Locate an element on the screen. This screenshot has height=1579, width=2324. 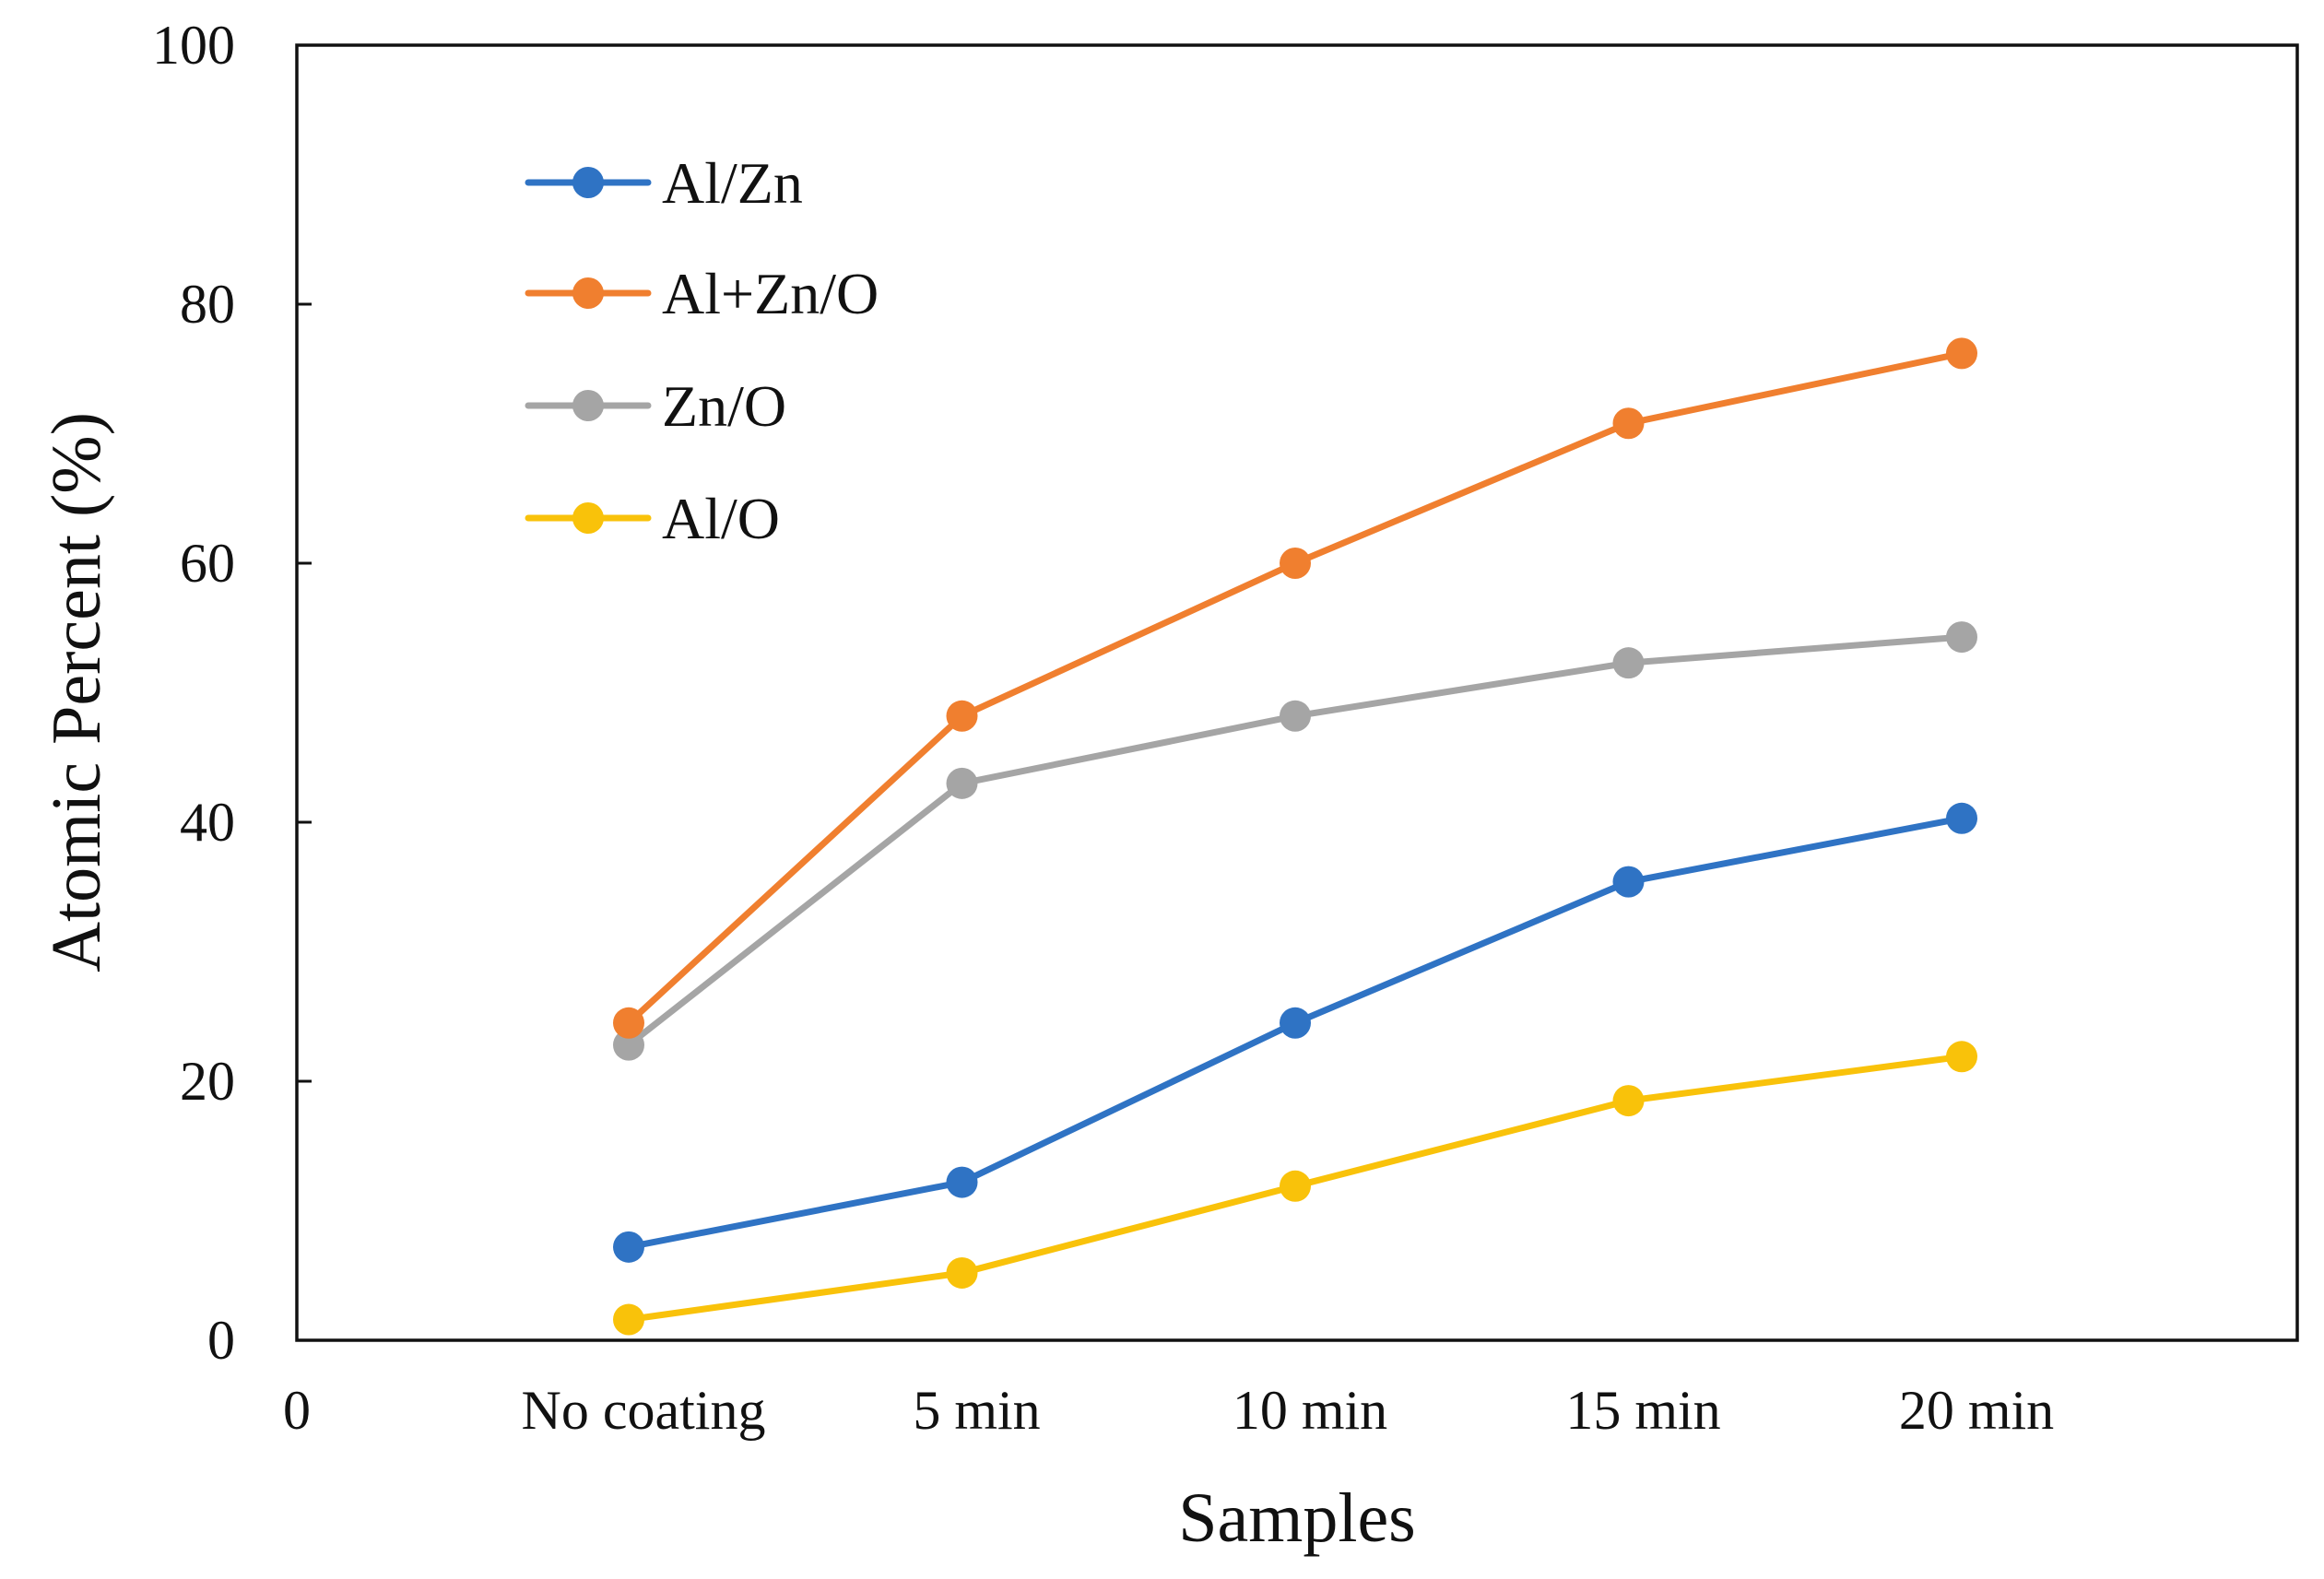
x-tick-label: 20 min is located at coordinates (1976, 1411).